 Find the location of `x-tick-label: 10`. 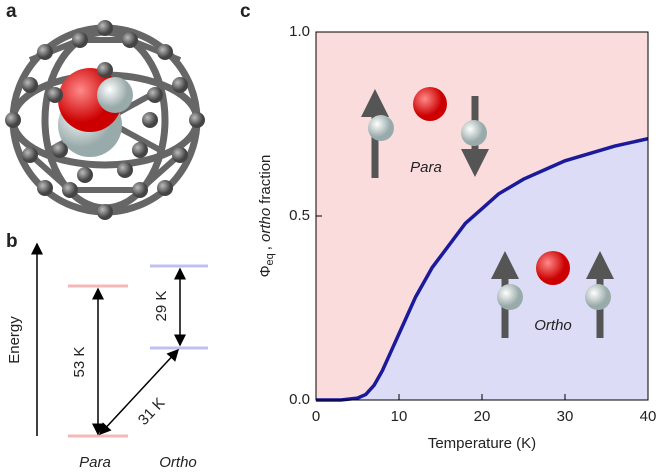

x-tick-label: 10 is located at coordinates (399, 416).